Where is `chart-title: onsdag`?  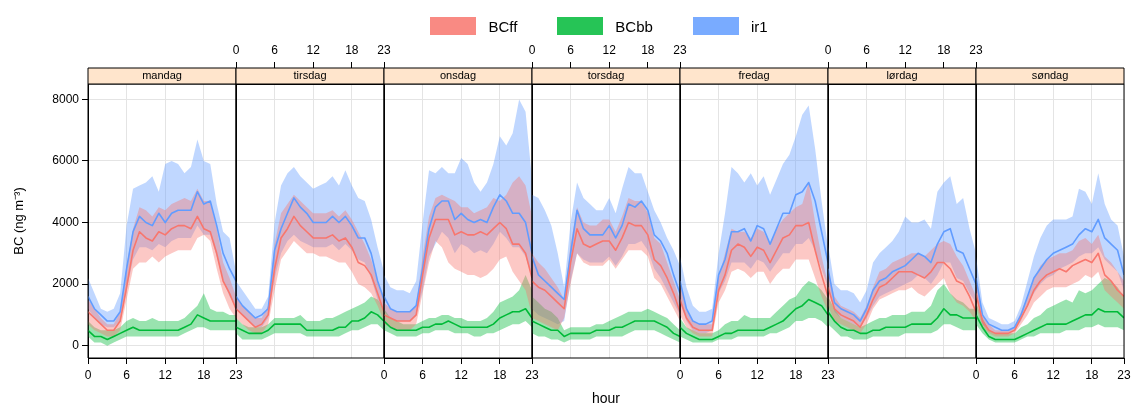
chart-title: onsdag is located at coordinates (458, 75).